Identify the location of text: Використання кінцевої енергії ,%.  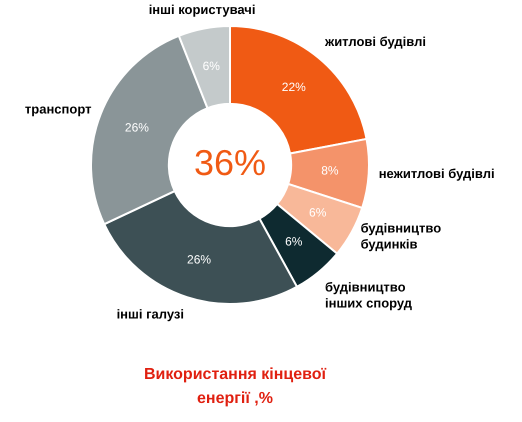
(235, 387).